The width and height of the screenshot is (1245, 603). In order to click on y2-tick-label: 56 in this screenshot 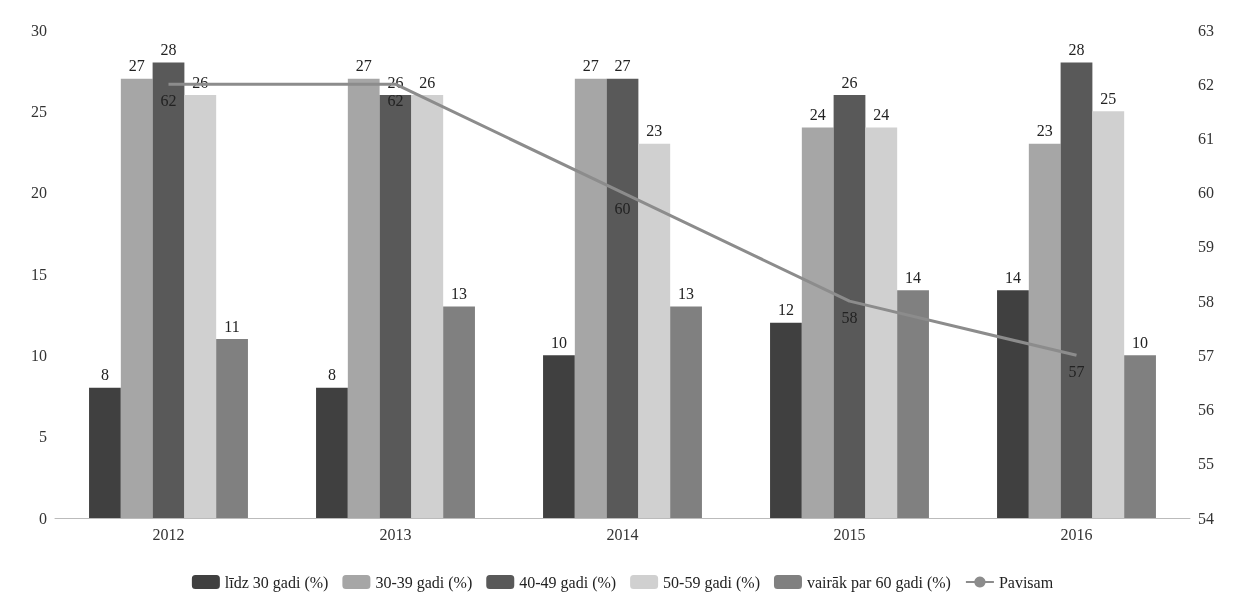, I will do `click(1206, 410)`.